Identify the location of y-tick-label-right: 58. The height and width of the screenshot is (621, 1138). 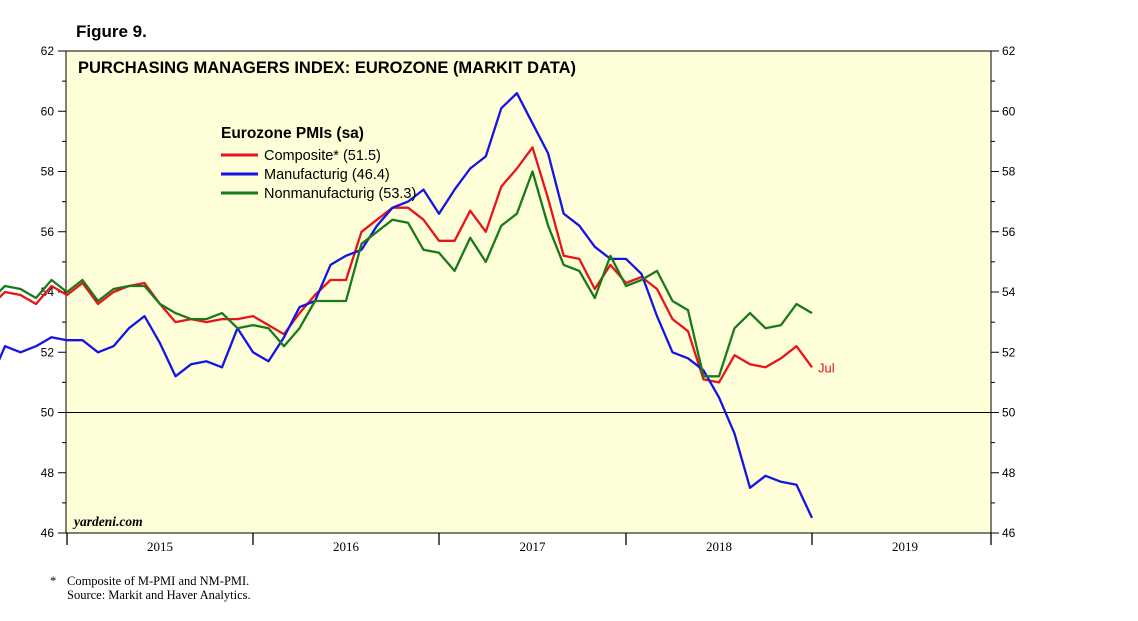
(1009, 172).